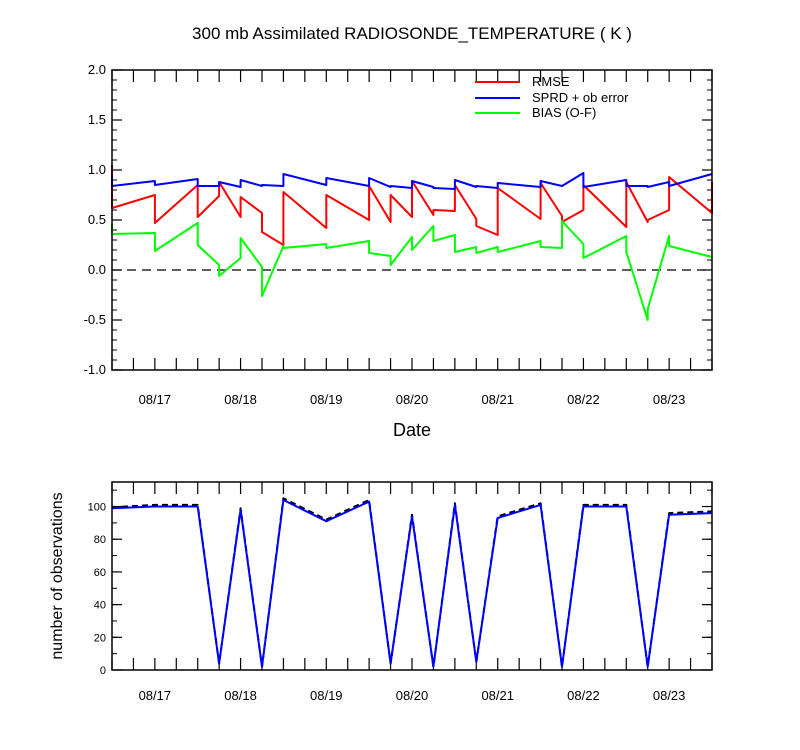 The image size is (800, 750). Describe the element at coordinates (100, 573) in the screenshot. I see `y-tick-label: 60` at that location.